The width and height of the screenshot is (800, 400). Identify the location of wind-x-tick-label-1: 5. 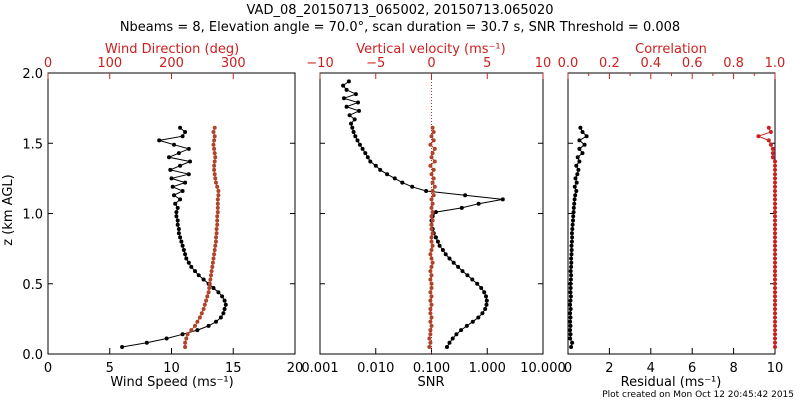
(110, 368).